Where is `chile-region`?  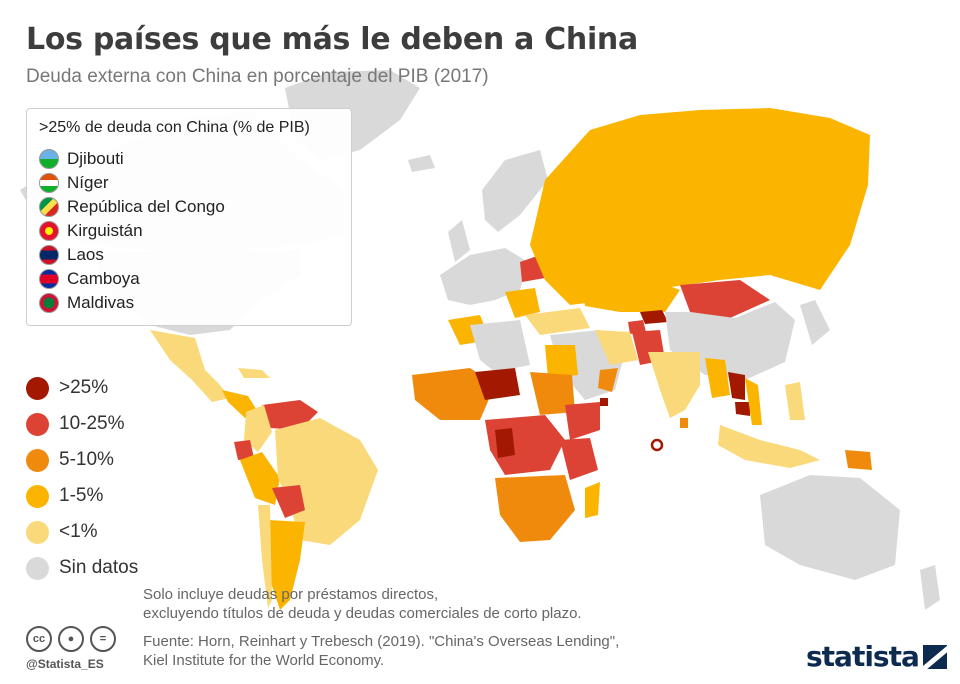 chile-region is located at coordinates (265, 556).